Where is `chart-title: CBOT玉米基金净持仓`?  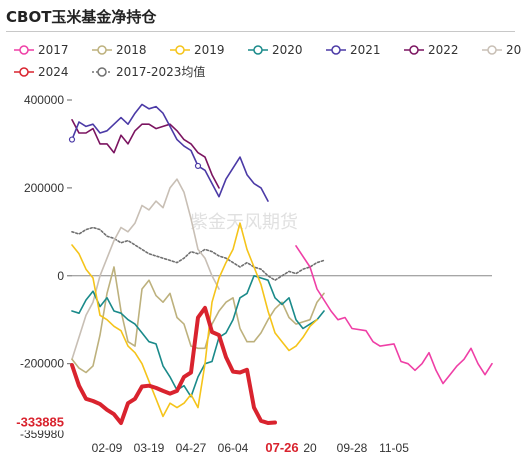
chart-title: CBOT玉米基金净持仓 is located at coordinates (81, 17).